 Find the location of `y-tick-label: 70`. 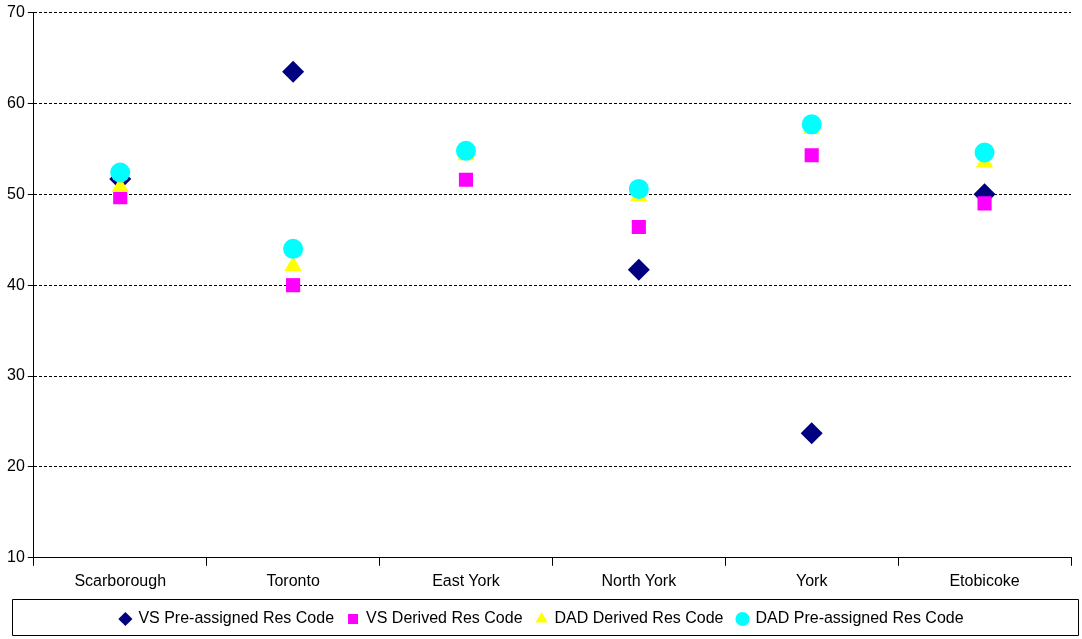

y-tick-label: 70 is located at coordinates (16, 12).